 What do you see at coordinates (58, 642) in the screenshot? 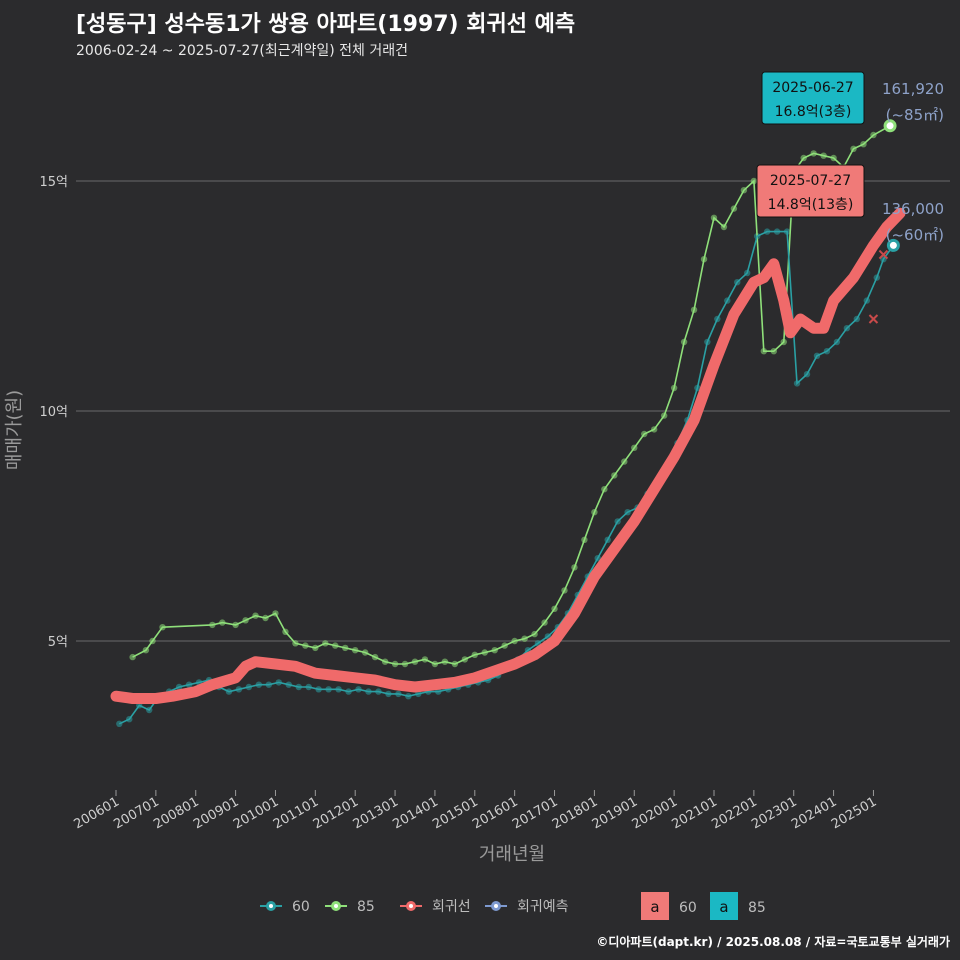
I see `y-tick-label: 5억` at bounding box center [58, 642].